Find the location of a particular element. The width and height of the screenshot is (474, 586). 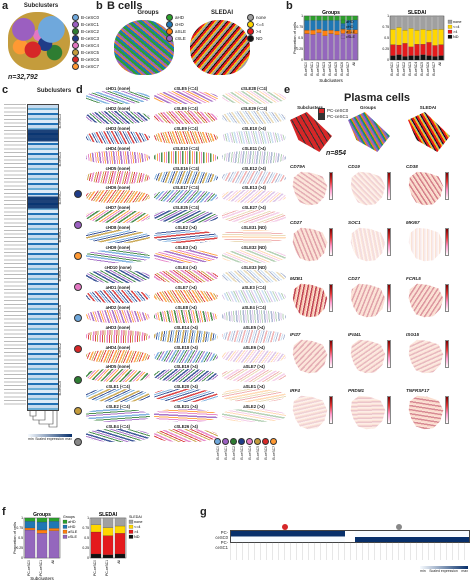

sample-umap: cSLE20 (>4) is located at coordinates (186, 394).